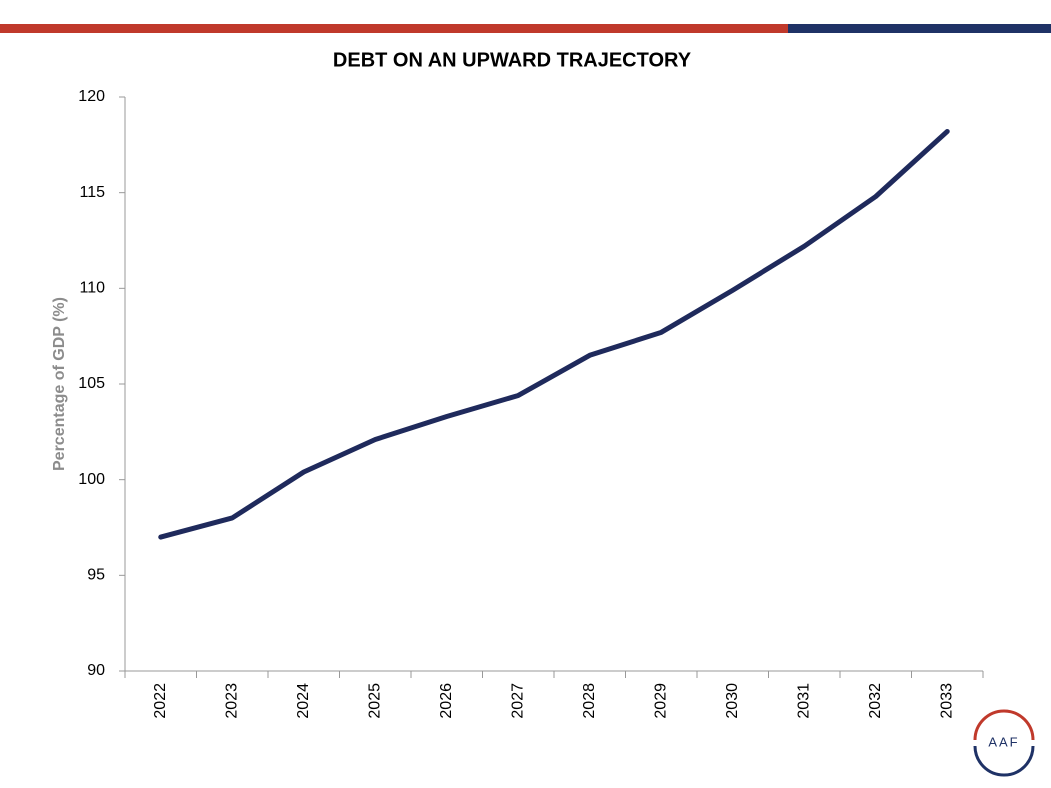  What do you see at coordinates (394, 28) in the screenshot?
I see `header-bar-red` at bounding box center [394, 28].